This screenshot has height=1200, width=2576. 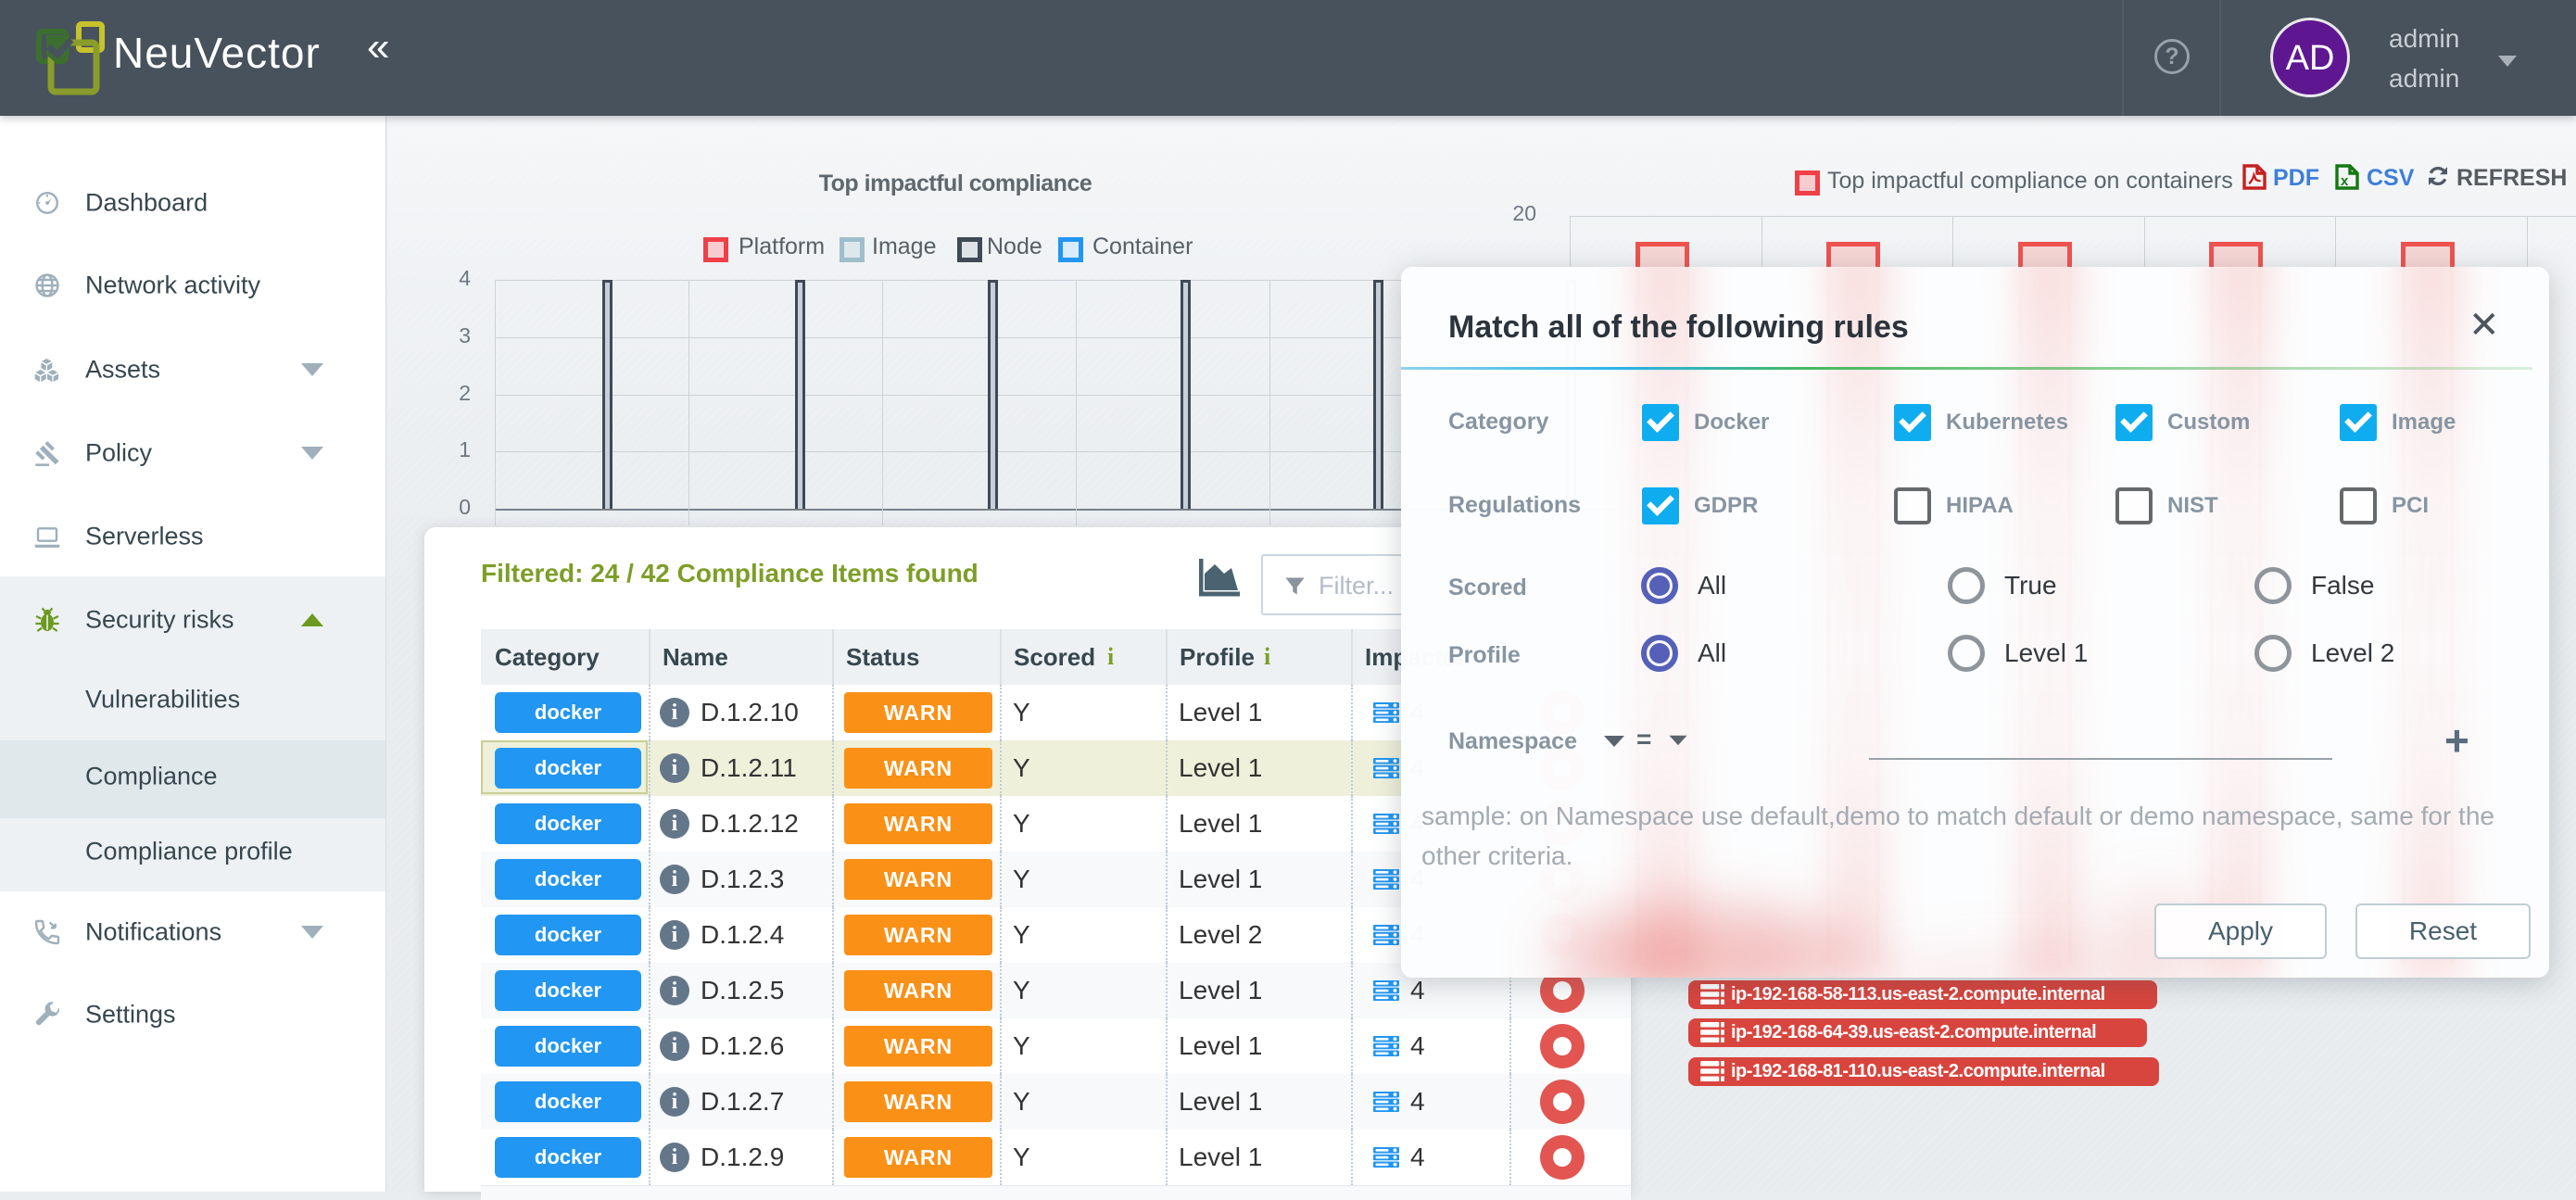 What do you see at coordinates (2345, 181) in the screenshot?
I see `svg-text: x` at bounding box center [2345, 181].